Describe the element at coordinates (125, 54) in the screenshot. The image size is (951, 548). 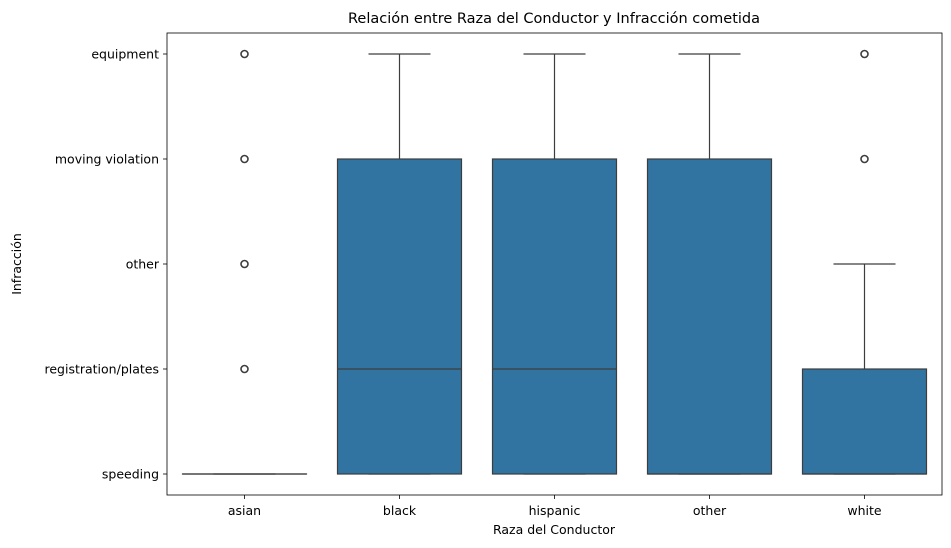
I see `y-tick-label: equipment` at that location.